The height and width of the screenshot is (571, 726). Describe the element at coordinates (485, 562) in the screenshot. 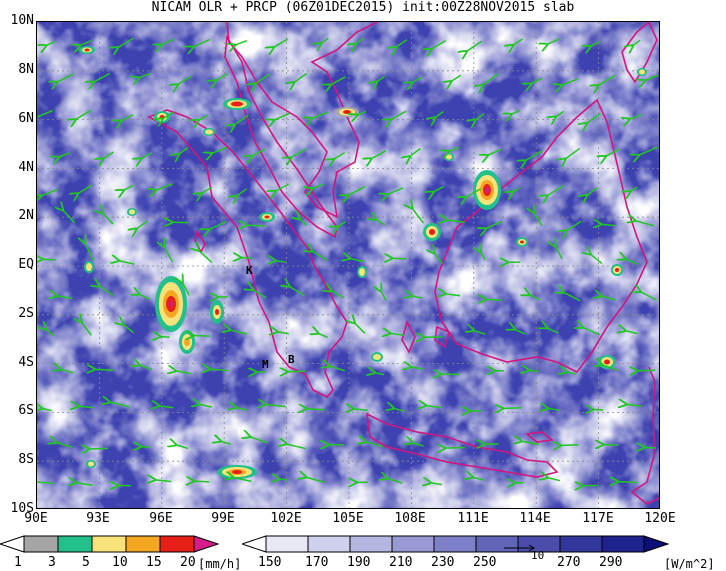

I see `olr-tick: 250` at that location.